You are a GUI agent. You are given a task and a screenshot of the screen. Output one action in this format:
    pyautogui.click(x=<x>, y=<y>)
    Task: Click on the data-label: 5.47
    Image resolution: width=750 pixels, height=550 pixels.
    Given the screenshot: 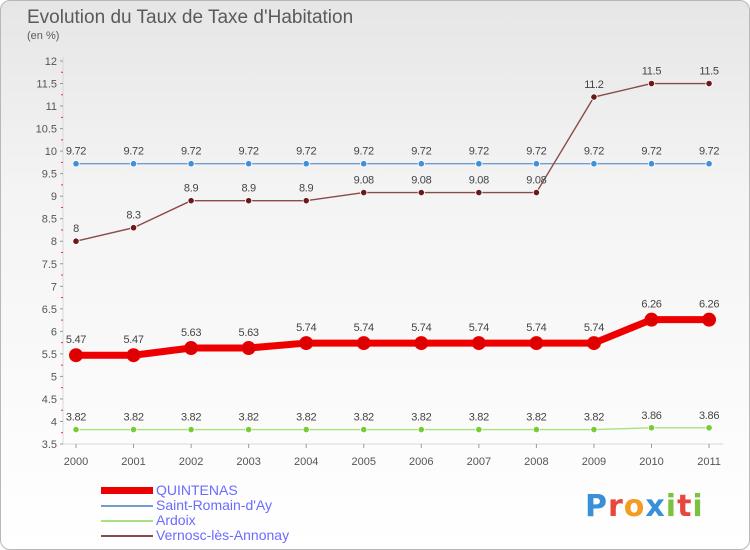 What is the action you would take?
    pyautogui.click(x=76, y=340)
    